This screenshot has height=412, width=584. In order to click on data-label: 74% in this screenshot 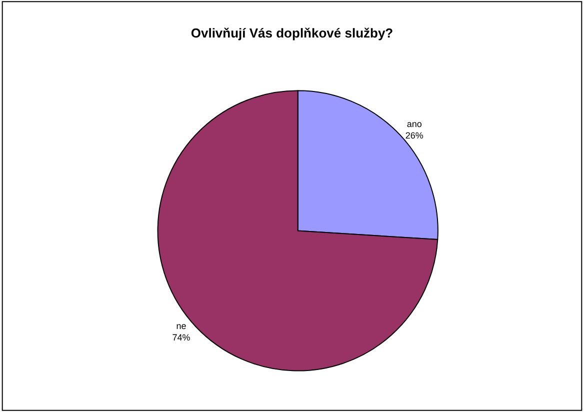, I will do `click(181, 337)`.